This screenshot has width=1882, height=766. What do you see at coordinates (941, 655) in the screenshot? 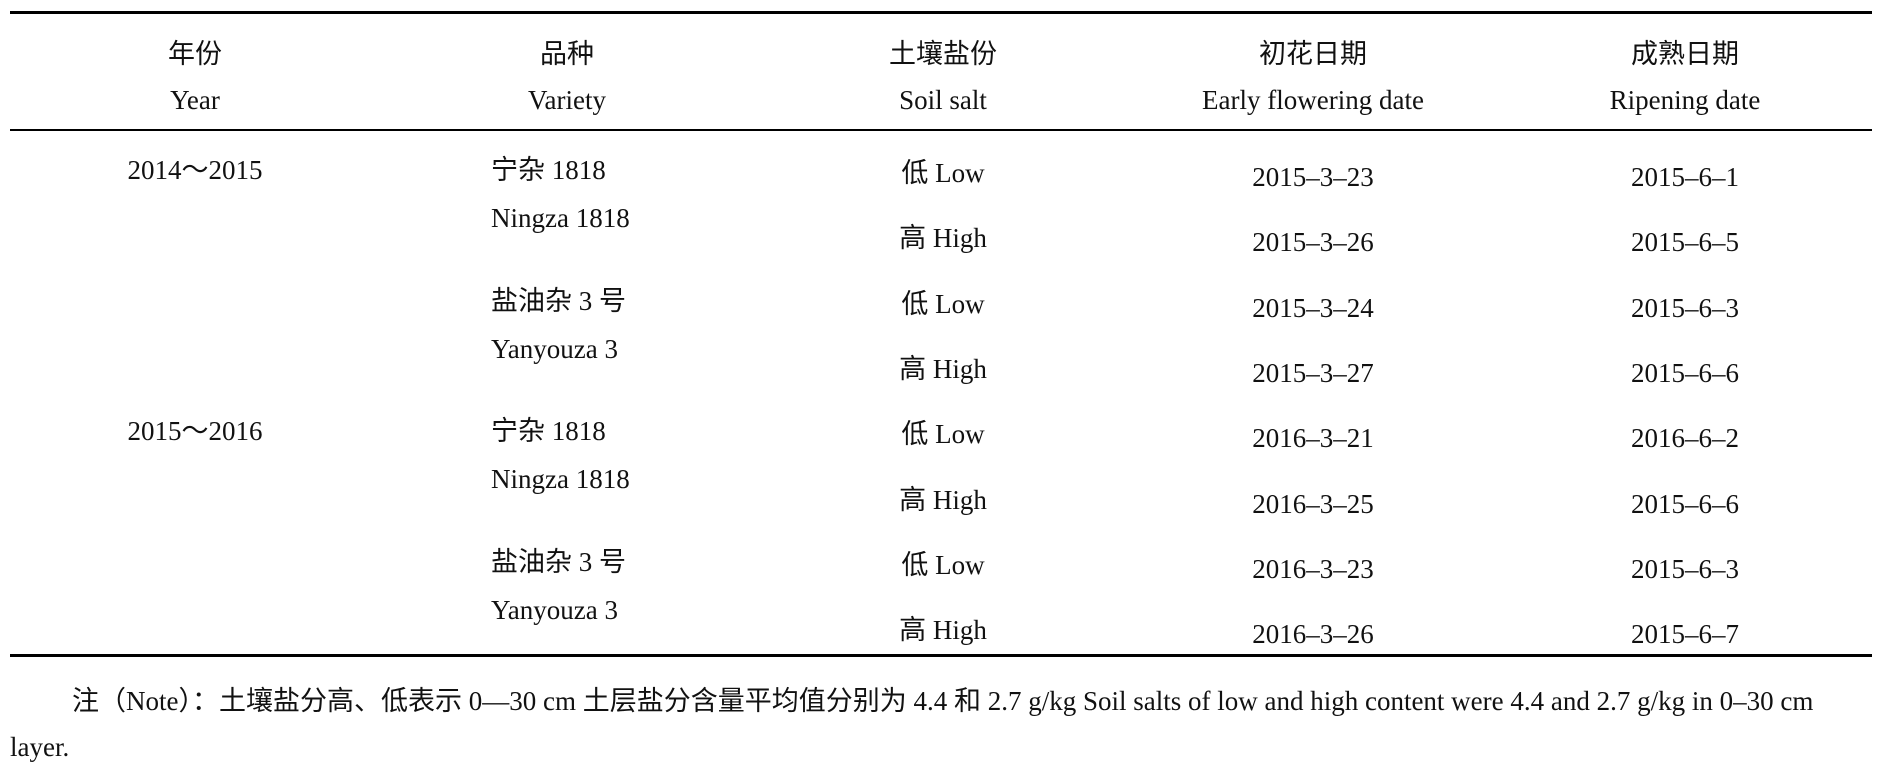
I see `bottom-rule` at bounding box center [941, 655].